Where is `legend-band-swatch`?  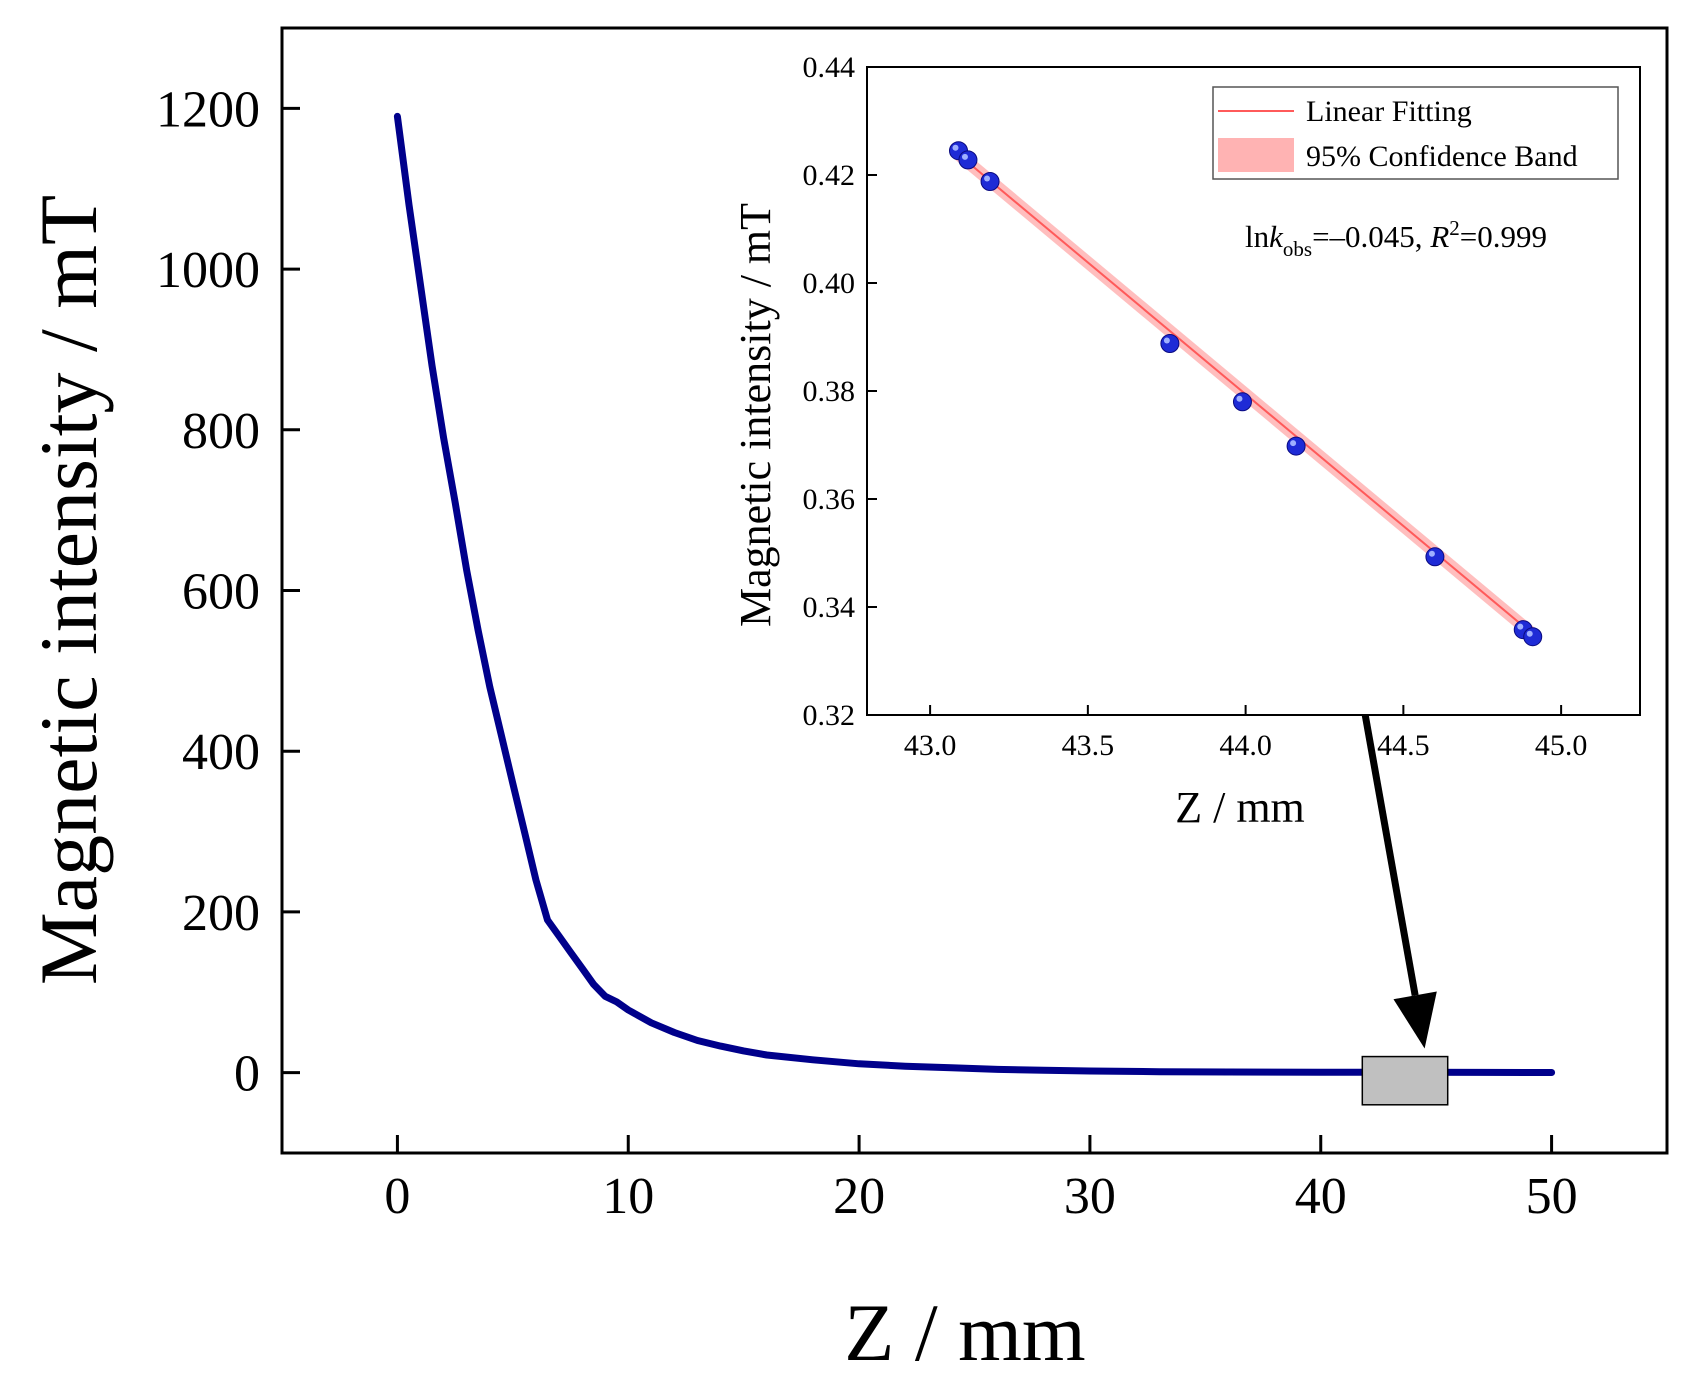
legend-band-swatch is located at coordinates (1256, 155).